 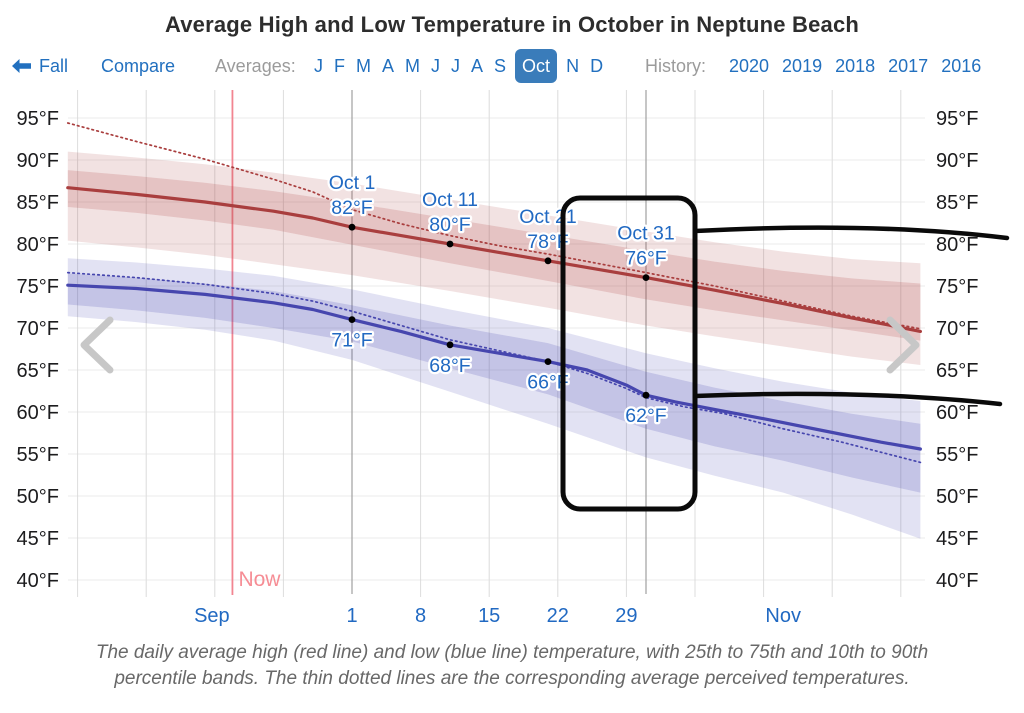 What do you see at coordinates (38, 329) in the screenshot?
I see `y-axis-label-left: 70°F` at bounding box center [38, 329].